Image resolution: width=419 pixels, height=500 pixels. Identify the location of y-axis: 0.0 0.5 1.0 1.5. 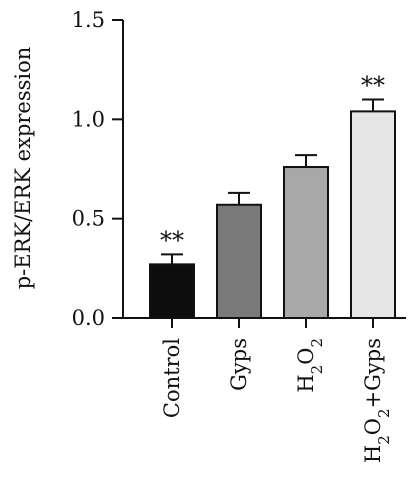
(98, 169).